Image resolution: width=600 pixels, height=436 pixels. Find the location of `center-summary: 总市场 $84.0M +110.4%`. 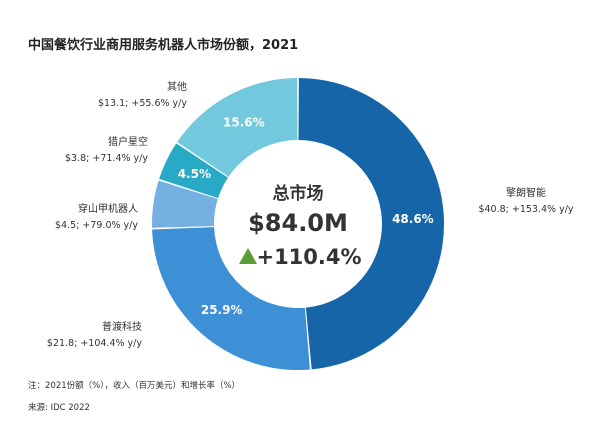

center-summary: 总市场 $84.0M +110.4% is located at coordinates (300, 226).